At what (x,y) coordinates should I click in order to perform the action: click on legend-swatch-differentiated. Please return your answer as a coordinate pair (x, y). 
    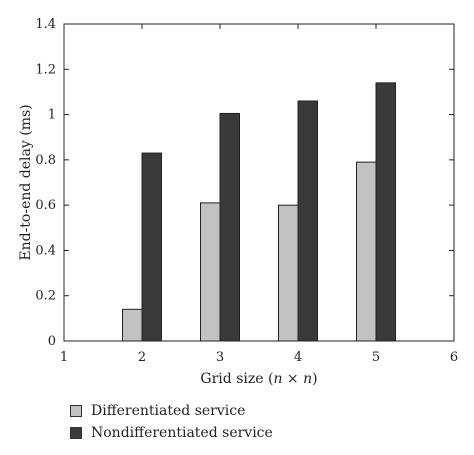
    Looking at the image, I should click on (76, 411).